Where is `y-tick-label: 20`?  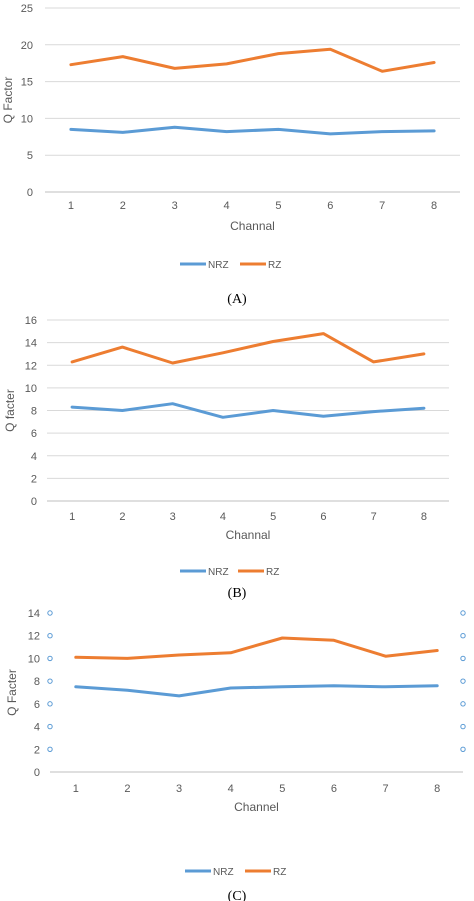 y-tick-label: 20 is located at coordinates (27, 46).